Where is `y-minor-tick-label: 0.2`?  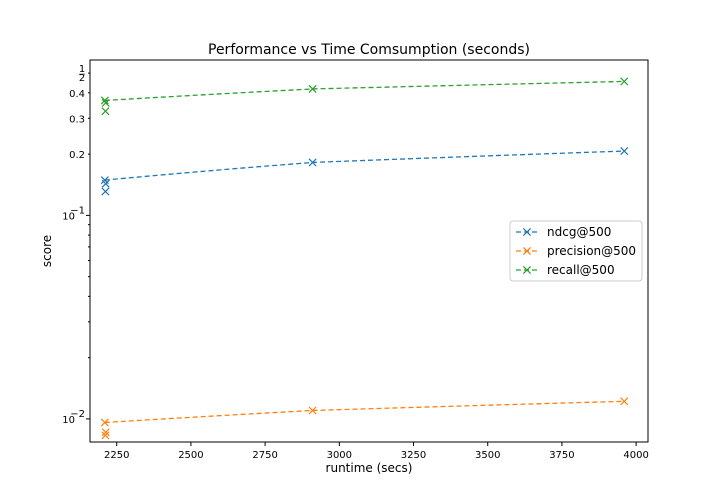 y-minor-tick-label: 0.2 is located at coordinates (77, 155).